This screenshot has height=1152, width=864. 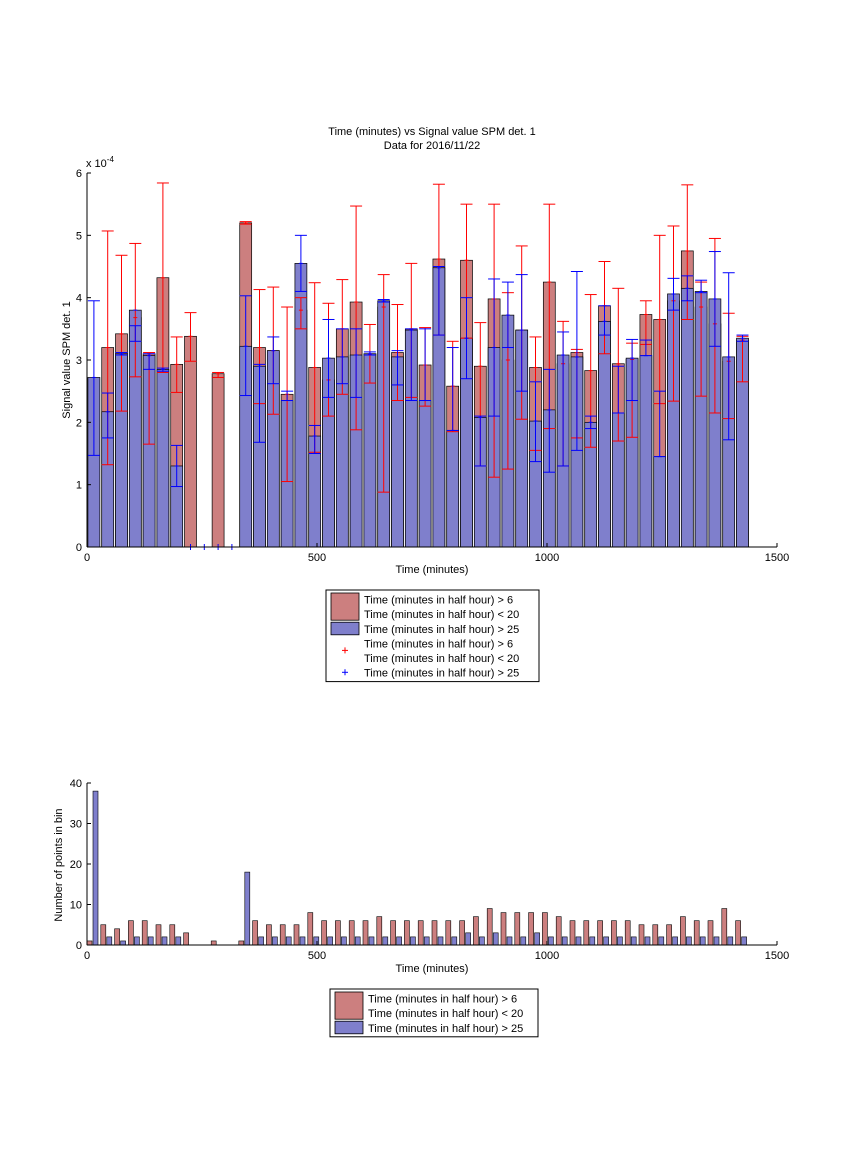 What do you see at coordinates (79, 486) in the screenshot?
I see `y-tick-label: 1` at bounding box center [79, 486].